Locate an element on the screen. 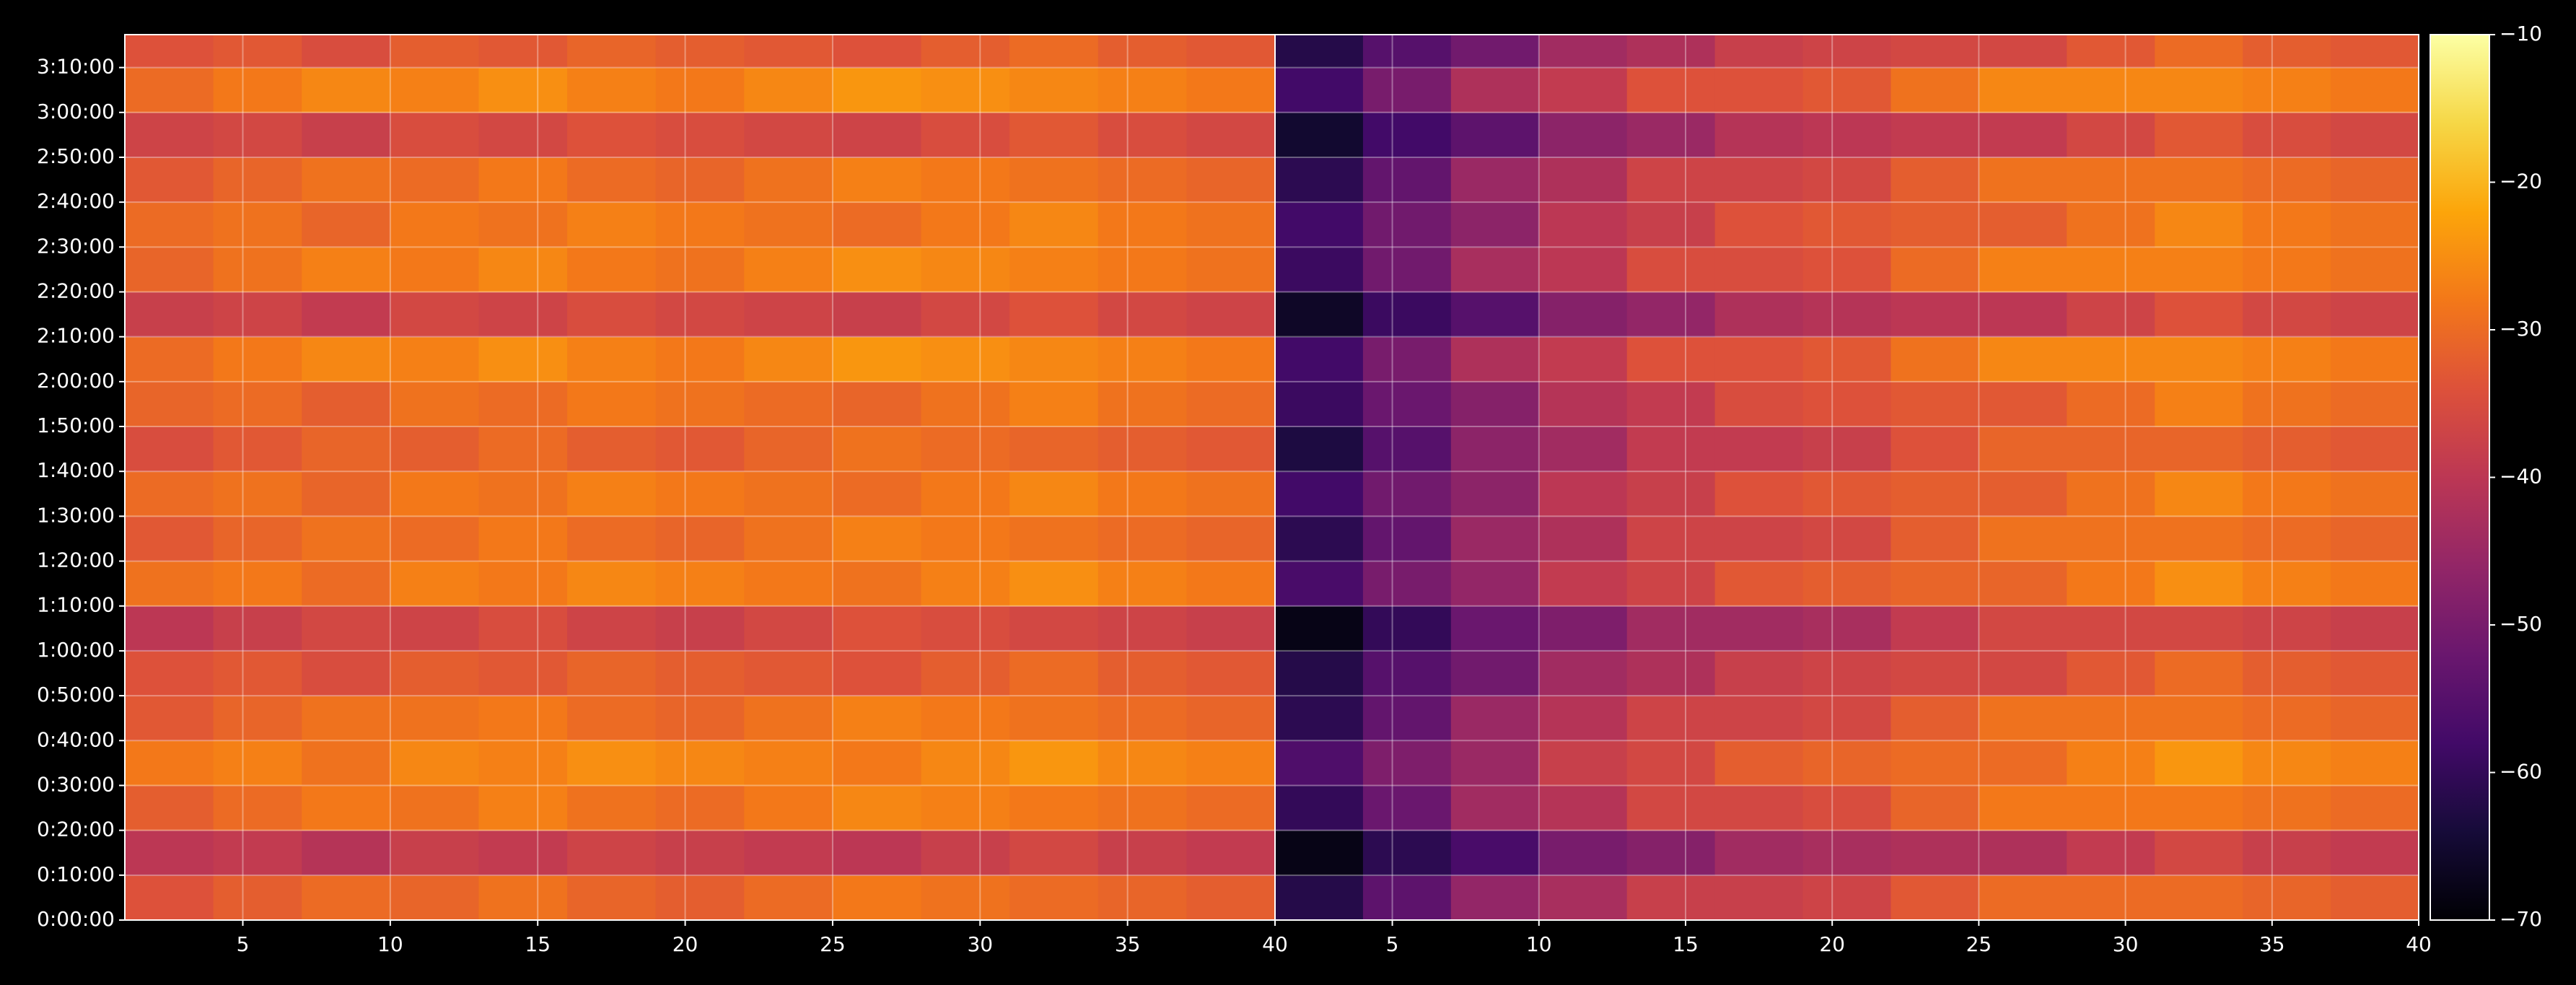 The width and height of the screenshot is (2576, 985). x-tick-label: 5 is located at coordinates (244, 944).